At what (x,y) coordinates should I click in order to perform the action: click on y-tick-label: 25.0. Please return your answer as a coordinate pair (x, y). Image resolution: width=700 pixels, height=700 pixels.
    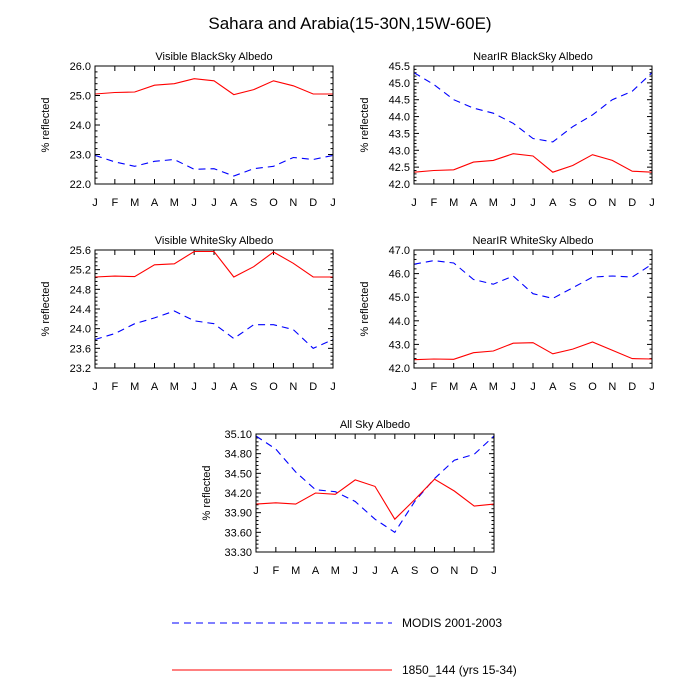
    Looking at the image, I should click on (80, 97).